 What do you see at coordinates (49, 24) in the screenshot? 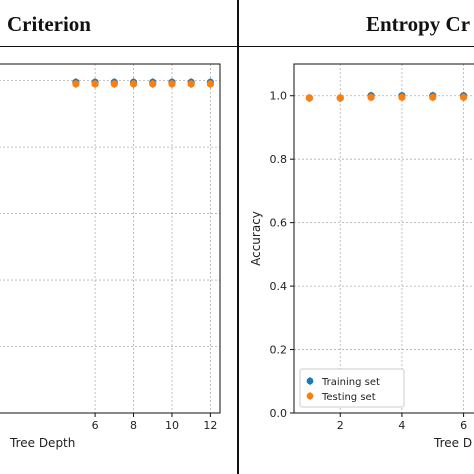
I see `left-panel-title: Criterion` at bounding box center [49, 24].